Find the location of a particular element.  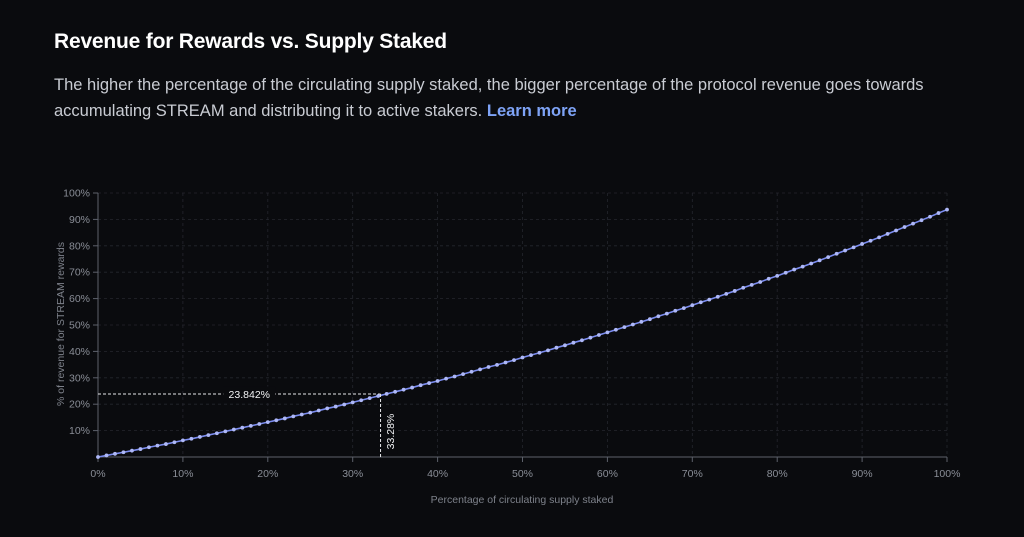

annotation-y-label: 23.842% is located at coordinates (249, 395).